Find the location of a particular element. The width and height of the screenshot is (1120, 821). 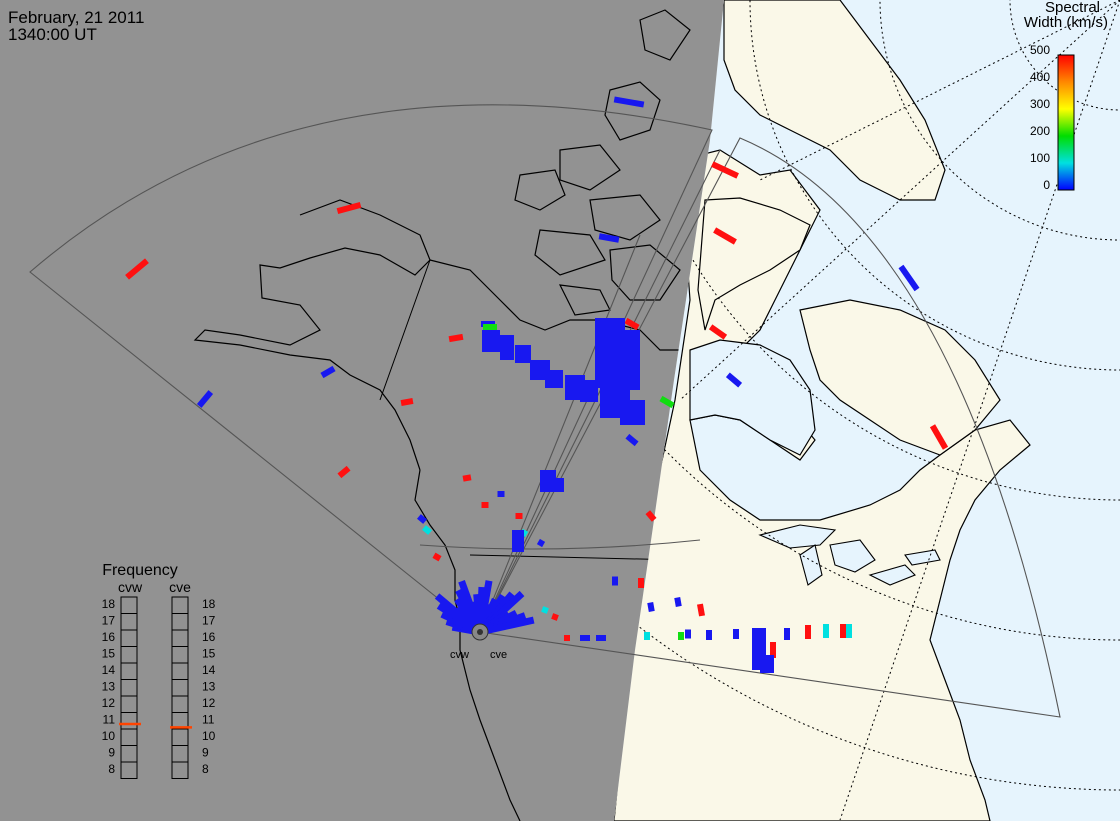

frequency-title: Frequency is located at coordinates (140, 570).